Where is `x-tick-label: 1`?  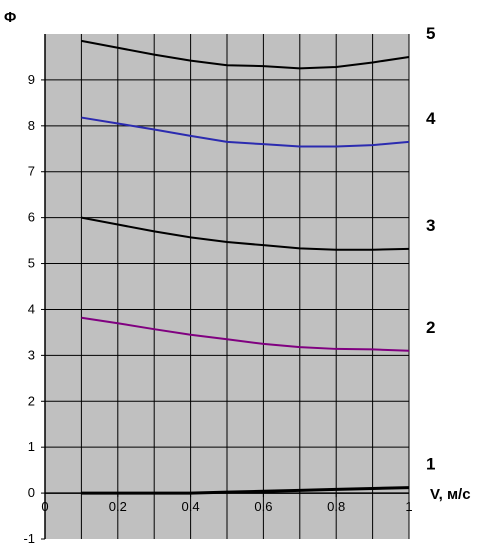 x-tick-label: 1 is located at coordinates (408, 506).